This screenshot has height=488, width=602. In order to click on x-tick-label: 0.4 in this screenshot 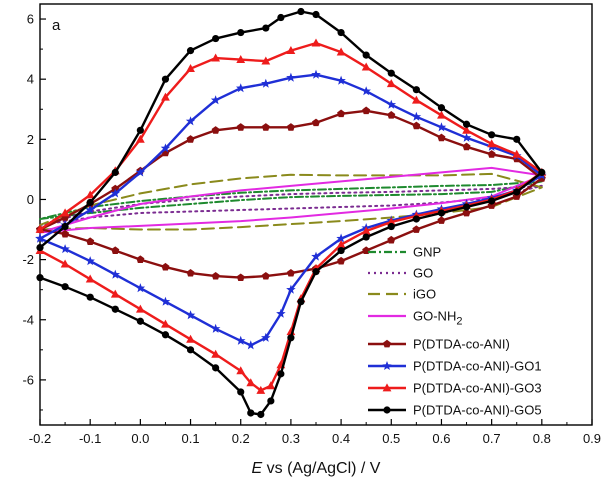, I will do `click(341, 438)`.